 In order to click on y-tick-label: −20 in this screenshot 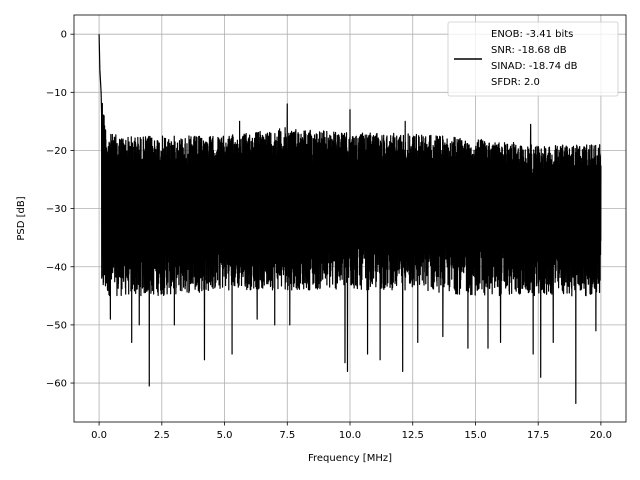, I will do `click(56, 151)`.